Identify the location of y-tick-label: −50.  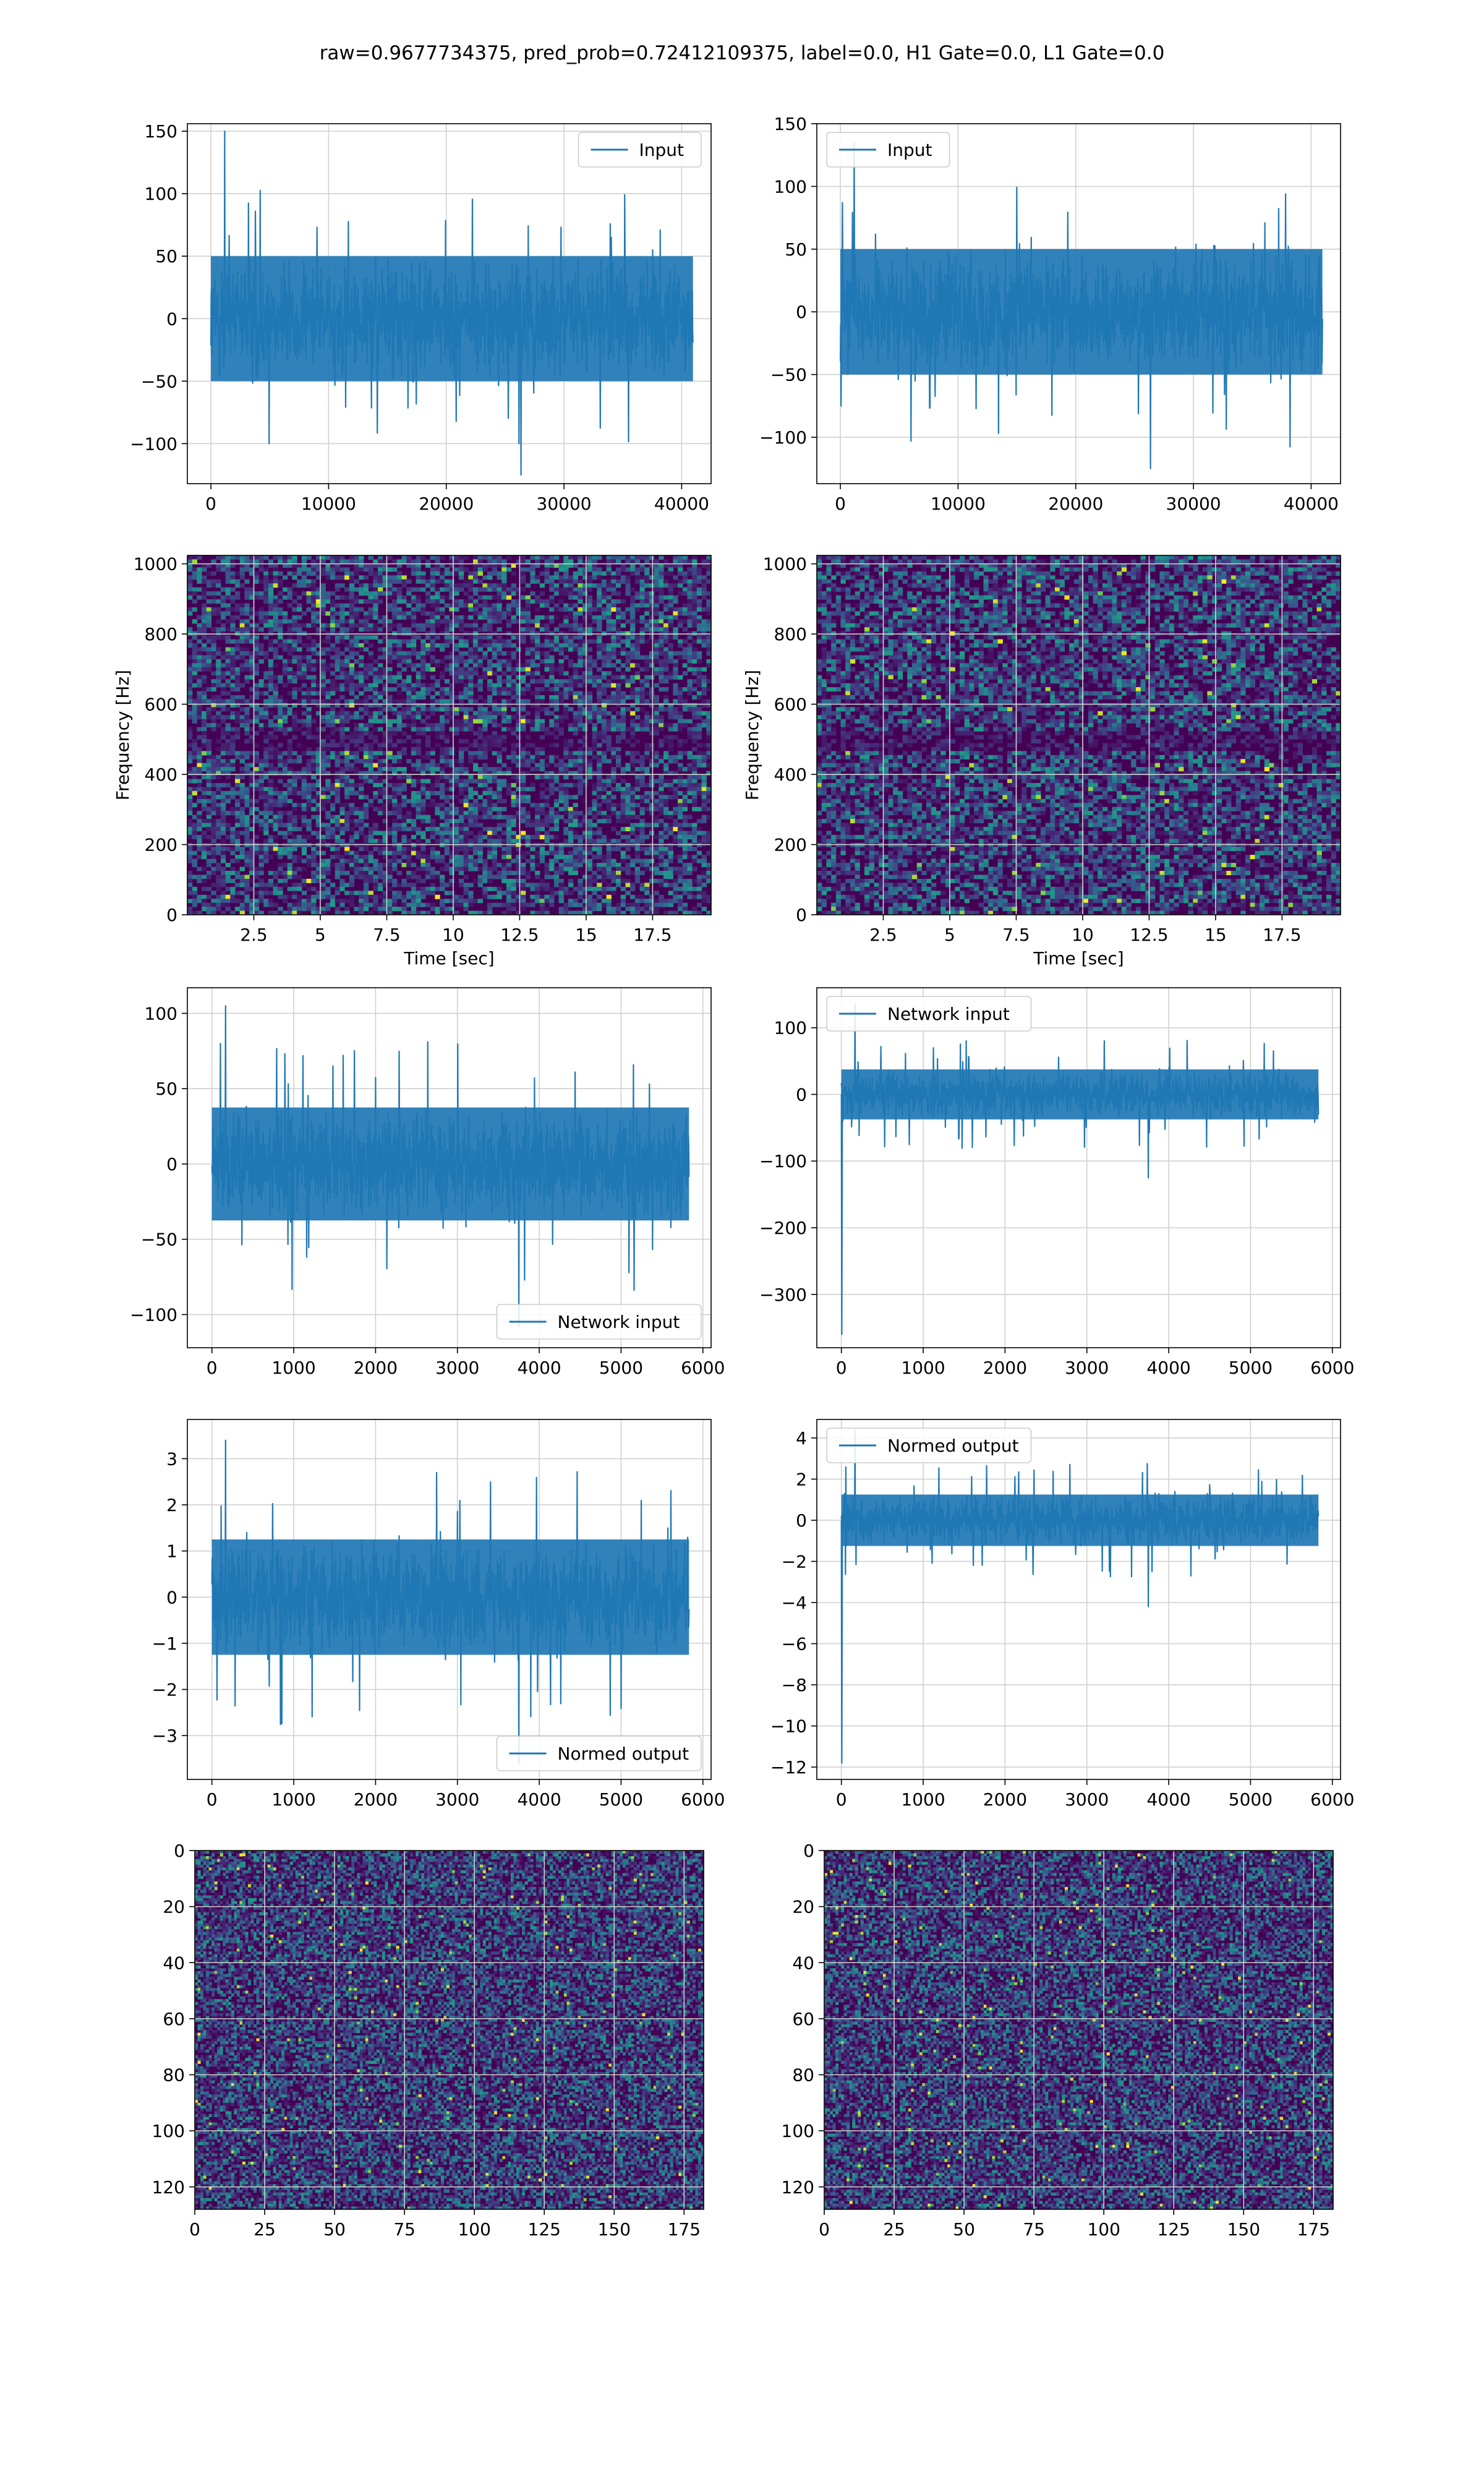
(788, 375).